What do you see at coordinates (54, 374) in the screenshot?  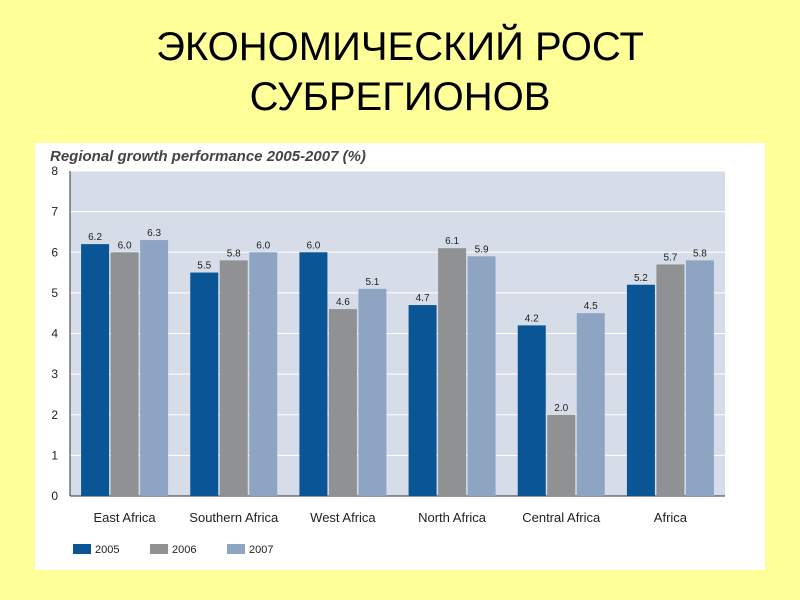 I see `y-tick-label: 3` at bounding box center [54, 374].